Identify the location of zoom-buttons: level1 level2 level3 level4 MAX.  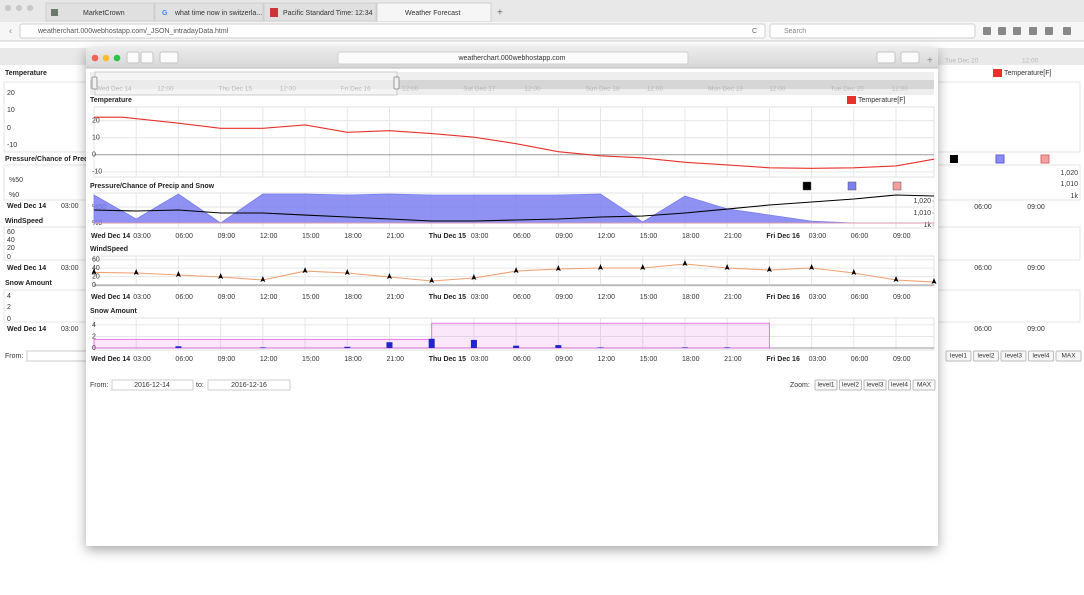
(875, 385).